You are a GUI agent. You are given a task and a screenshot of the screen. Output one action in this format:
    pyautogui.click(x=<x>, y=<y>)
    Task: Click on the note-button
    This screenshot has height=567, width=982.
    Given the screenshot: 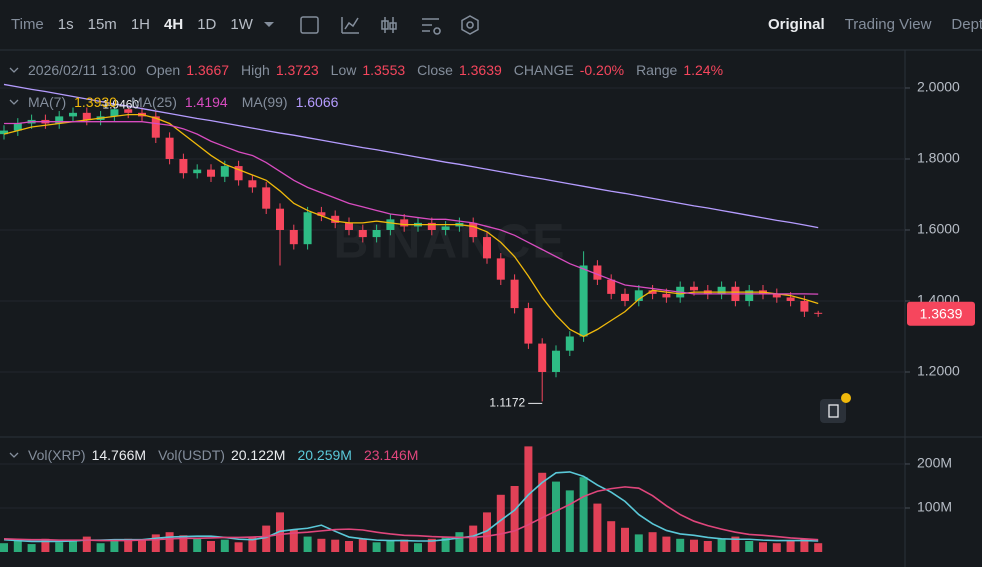 What is the action you would take?
    pyautogui.click(x=835, y=408)
    